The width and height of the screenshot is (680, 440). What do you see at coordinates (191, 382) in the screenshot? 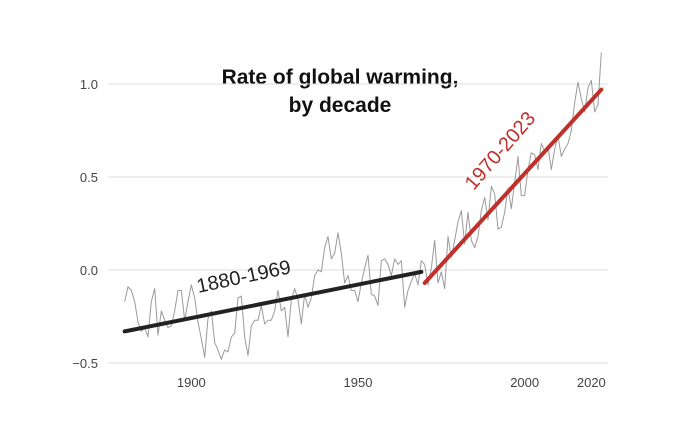
I see `x-tick-label: 1900` at bounding box center [191, 382].